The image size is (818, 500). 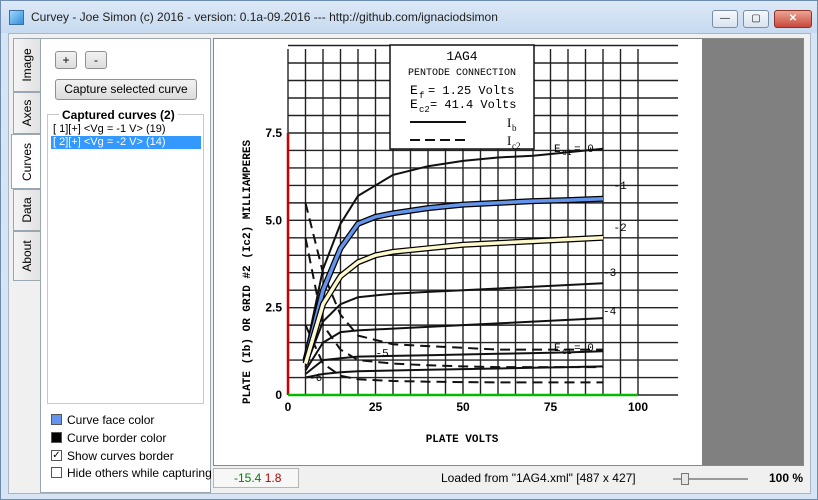 I want to click on app-icon, so click(x=16, y=17).